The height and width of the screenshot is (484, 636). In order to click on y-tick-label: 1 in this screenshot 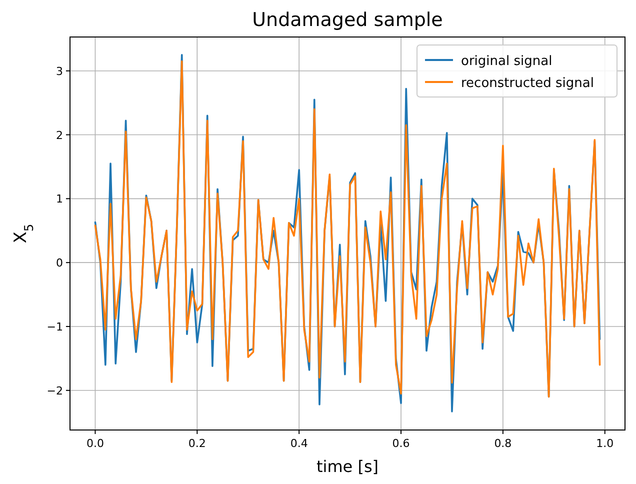, I will do `click(59, 199)`.